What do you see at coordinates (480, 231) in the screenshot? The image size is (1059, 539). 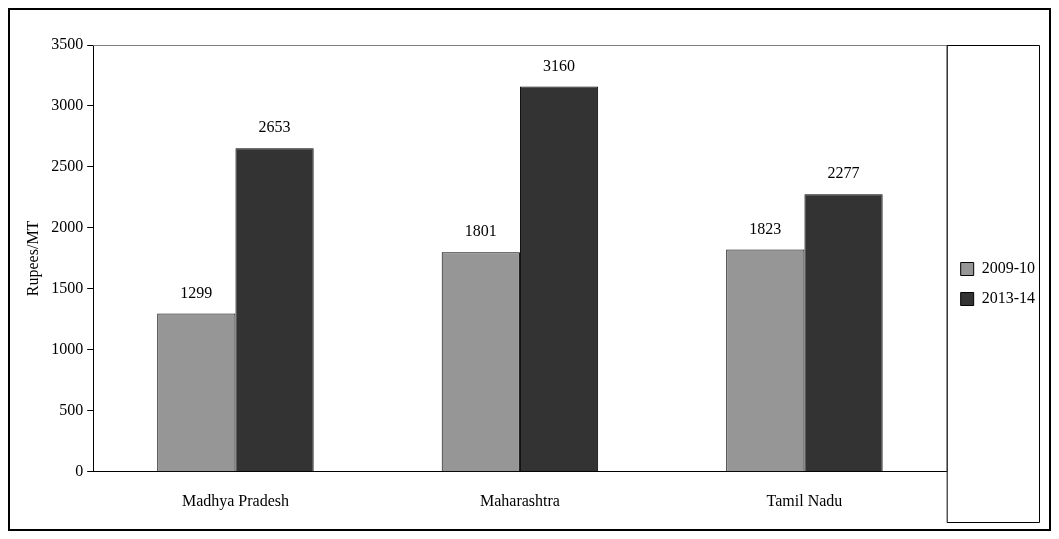 I see `data-label: 1801` at bounding box center [480, 231].